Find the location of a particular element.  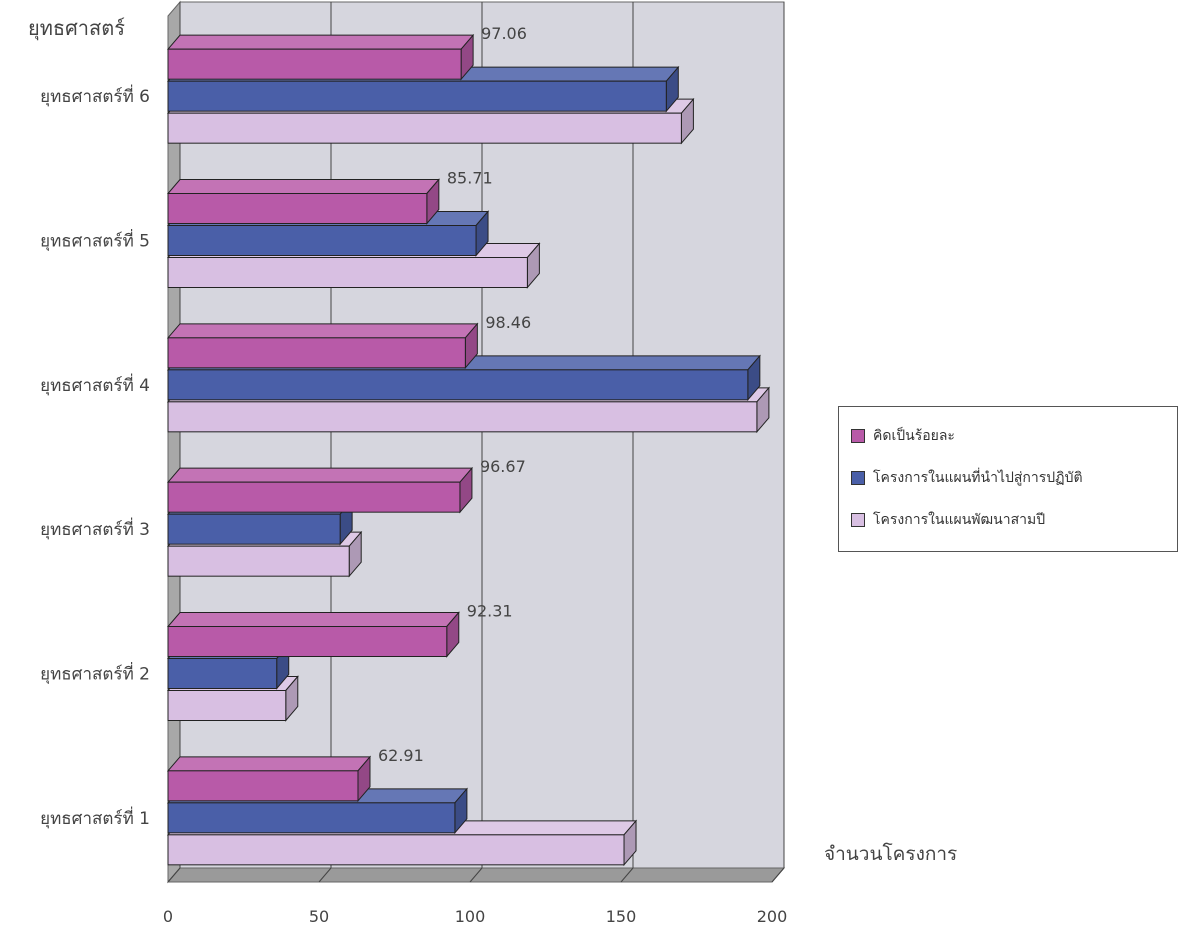

data-label: 98.46 is located at coordinates (508, 322).